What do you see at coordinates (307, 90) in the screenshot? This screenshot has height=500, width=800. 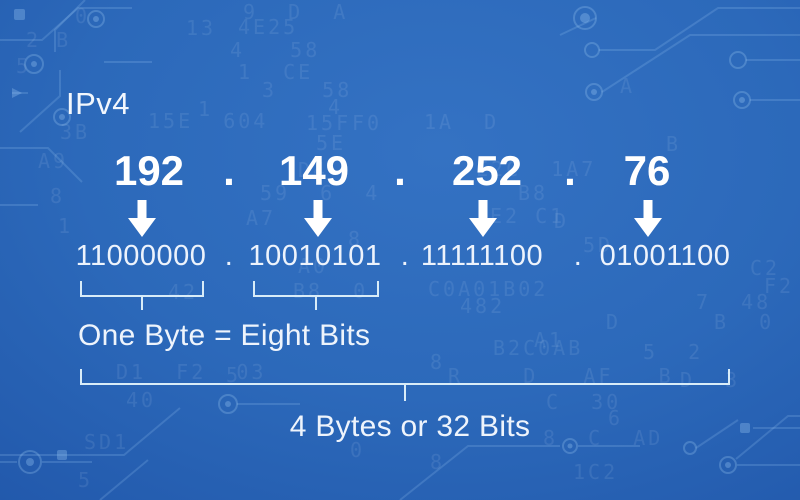 I see `hex-fragment: 3 58` at bounding box center [307, 90].